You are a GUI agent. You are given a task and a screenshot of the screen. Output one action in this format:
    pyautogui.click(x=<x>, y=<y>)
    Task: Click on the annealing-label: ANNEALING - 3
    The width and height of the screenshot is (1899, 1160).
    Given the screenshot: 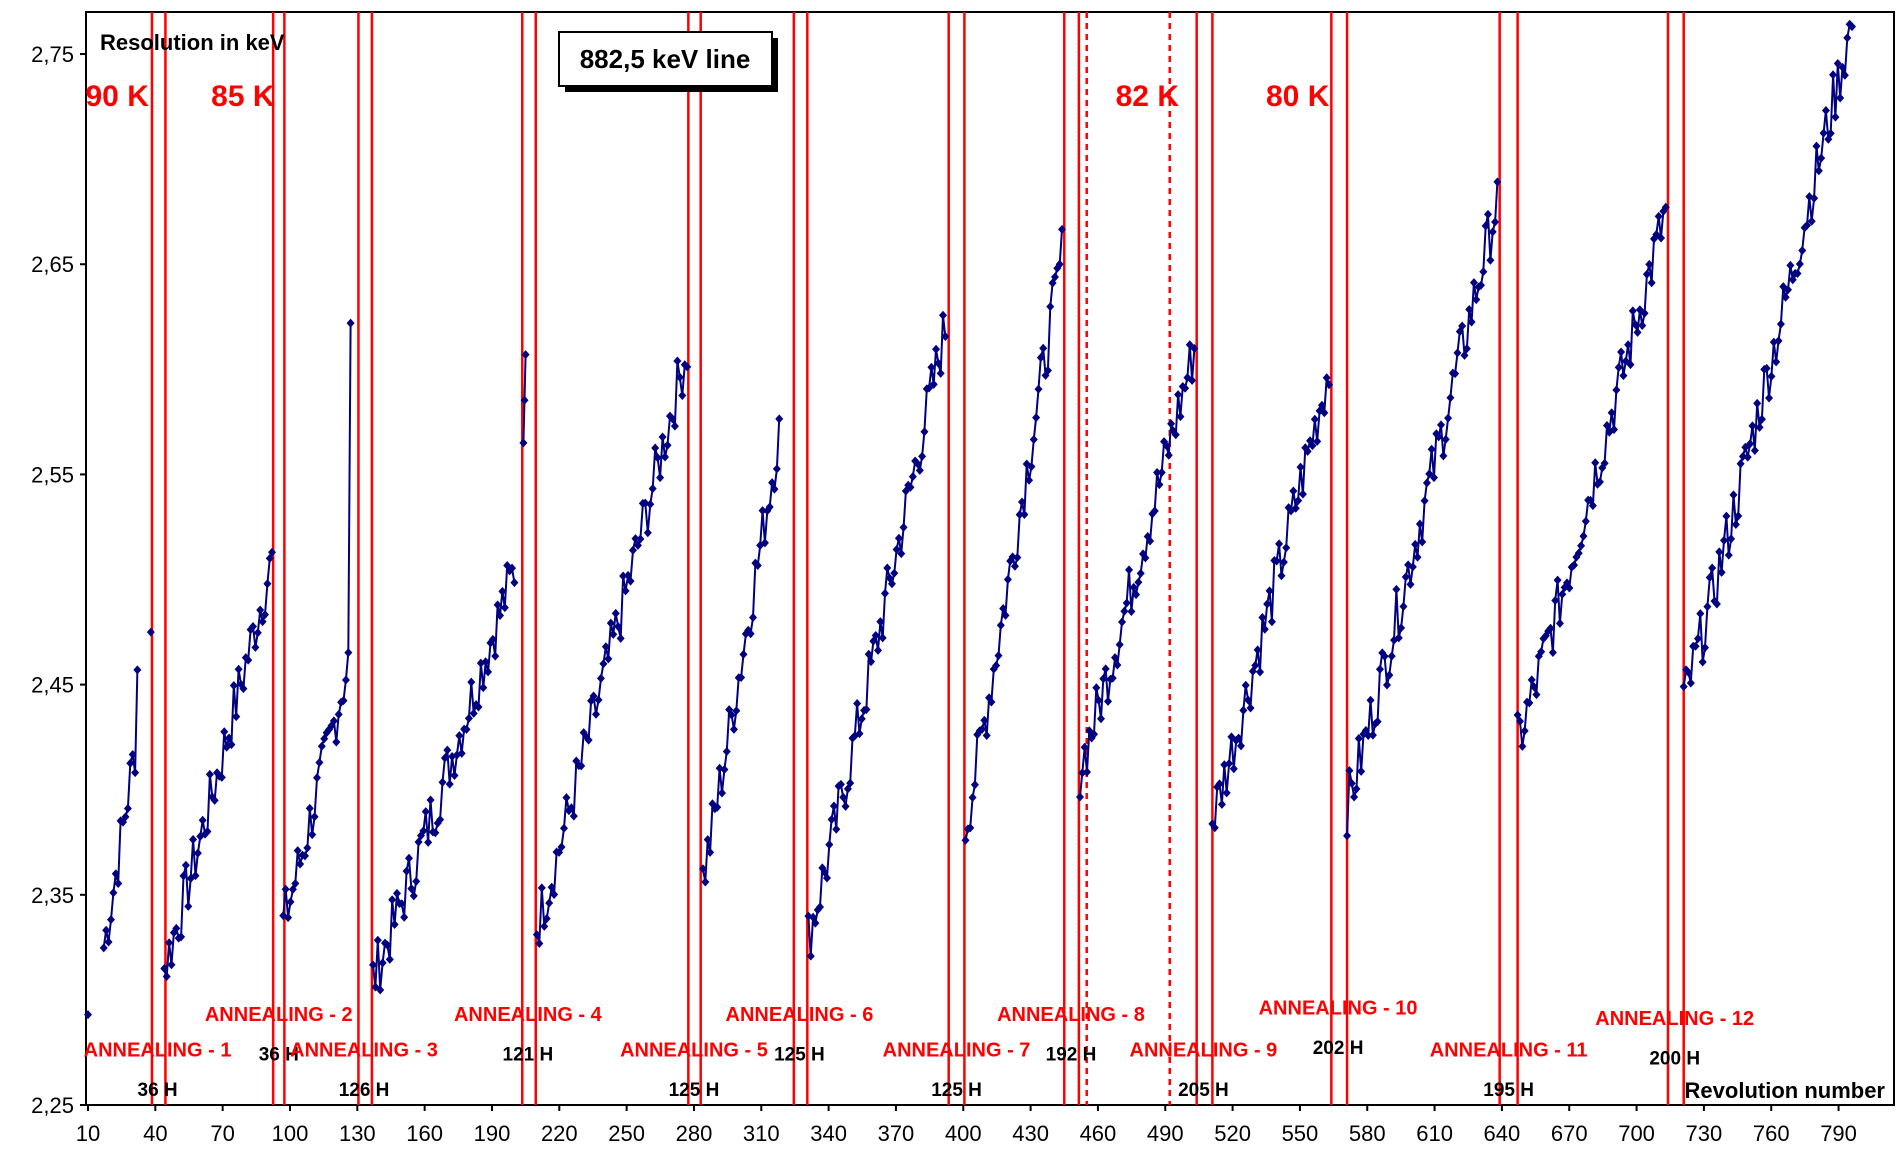 What is the action you would take?
    pyautogui.click(x=364, y=1051)
    